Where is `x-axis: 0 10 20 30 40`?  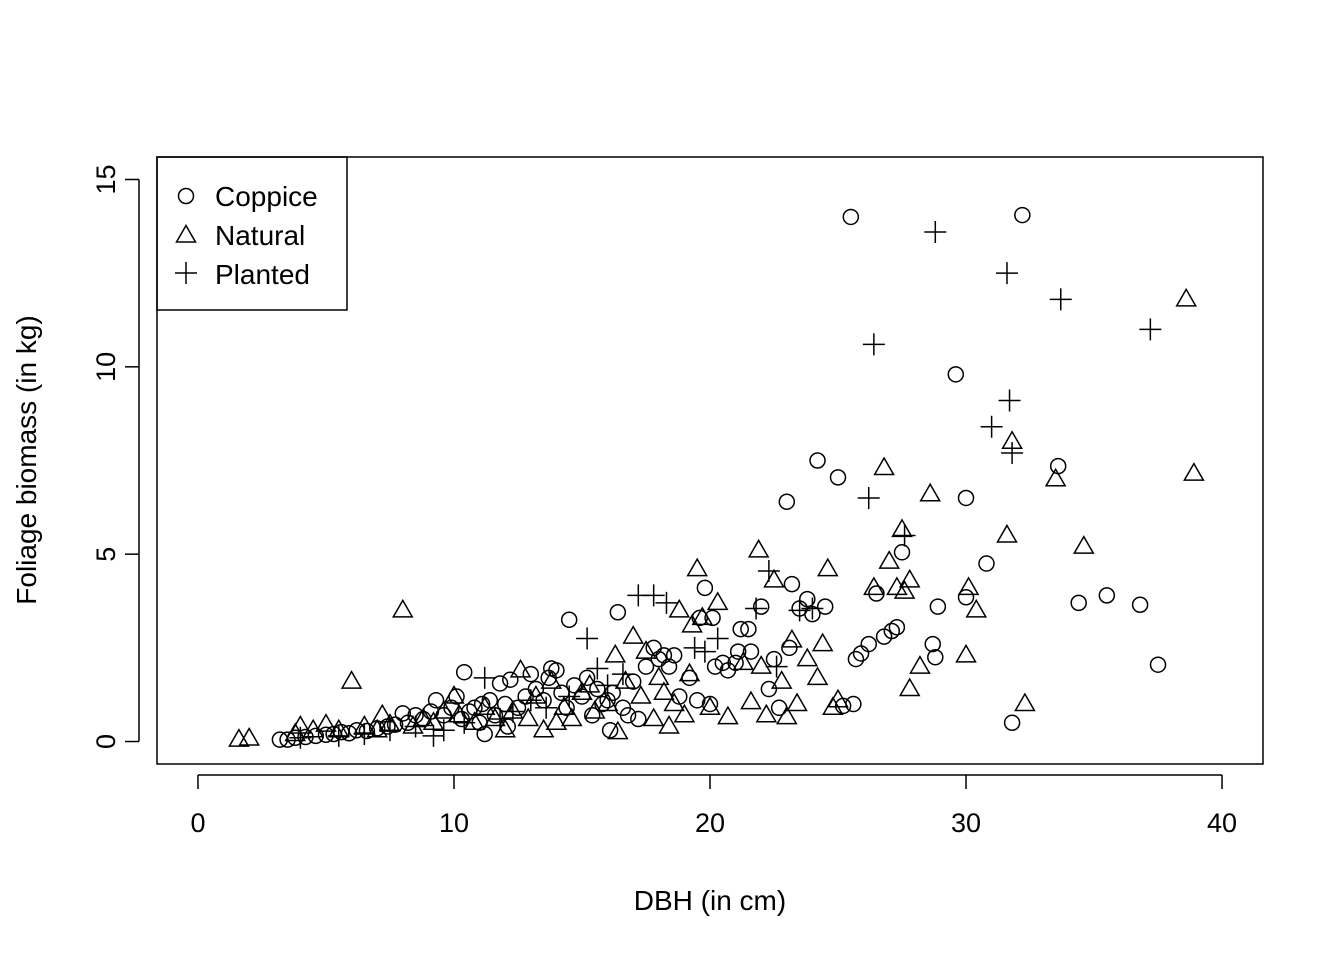 x-axis: 0 10 20 30 40 is located at coordinates (713, 806).